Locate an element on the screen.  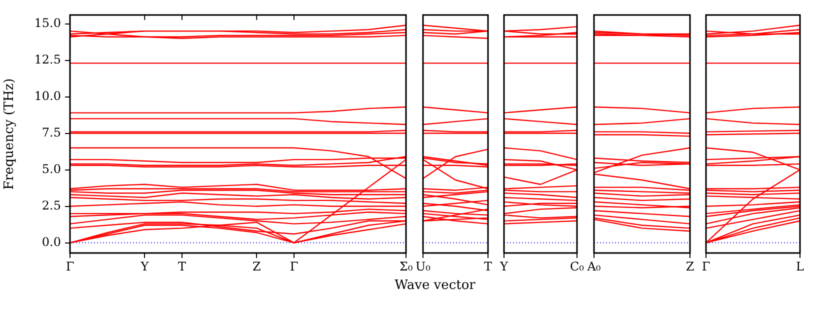
y-tick-label: 2.5 is located at coordinates (51, 205).